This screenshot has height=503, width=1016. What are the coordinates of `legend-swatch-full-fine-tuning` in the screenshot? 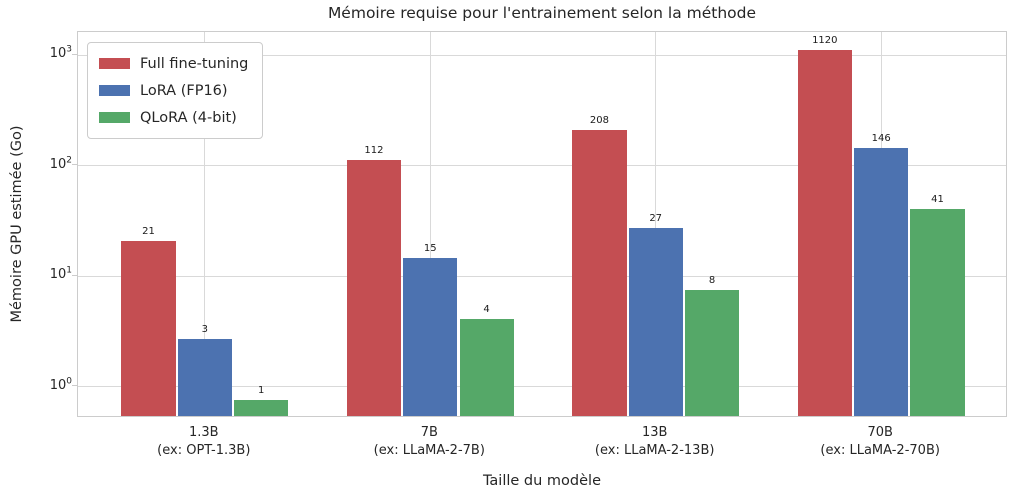 It's located at (114, 63).